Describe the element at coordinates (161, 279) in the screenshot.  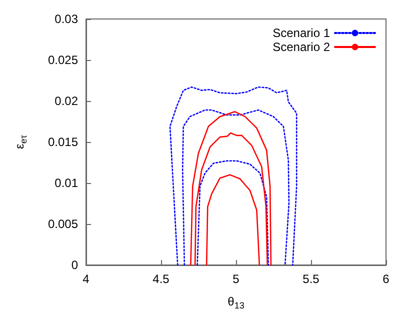
I see `x-tick-label: 4.5` at that location.